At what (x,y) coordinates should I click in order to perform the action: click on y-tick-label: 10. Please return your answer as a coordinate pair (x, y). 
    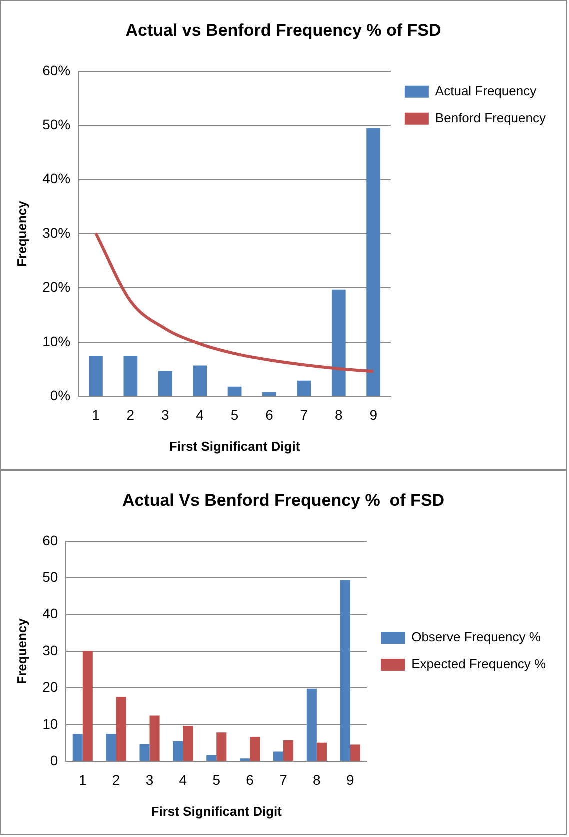
    Looking at the image, I should click on (50, 724).